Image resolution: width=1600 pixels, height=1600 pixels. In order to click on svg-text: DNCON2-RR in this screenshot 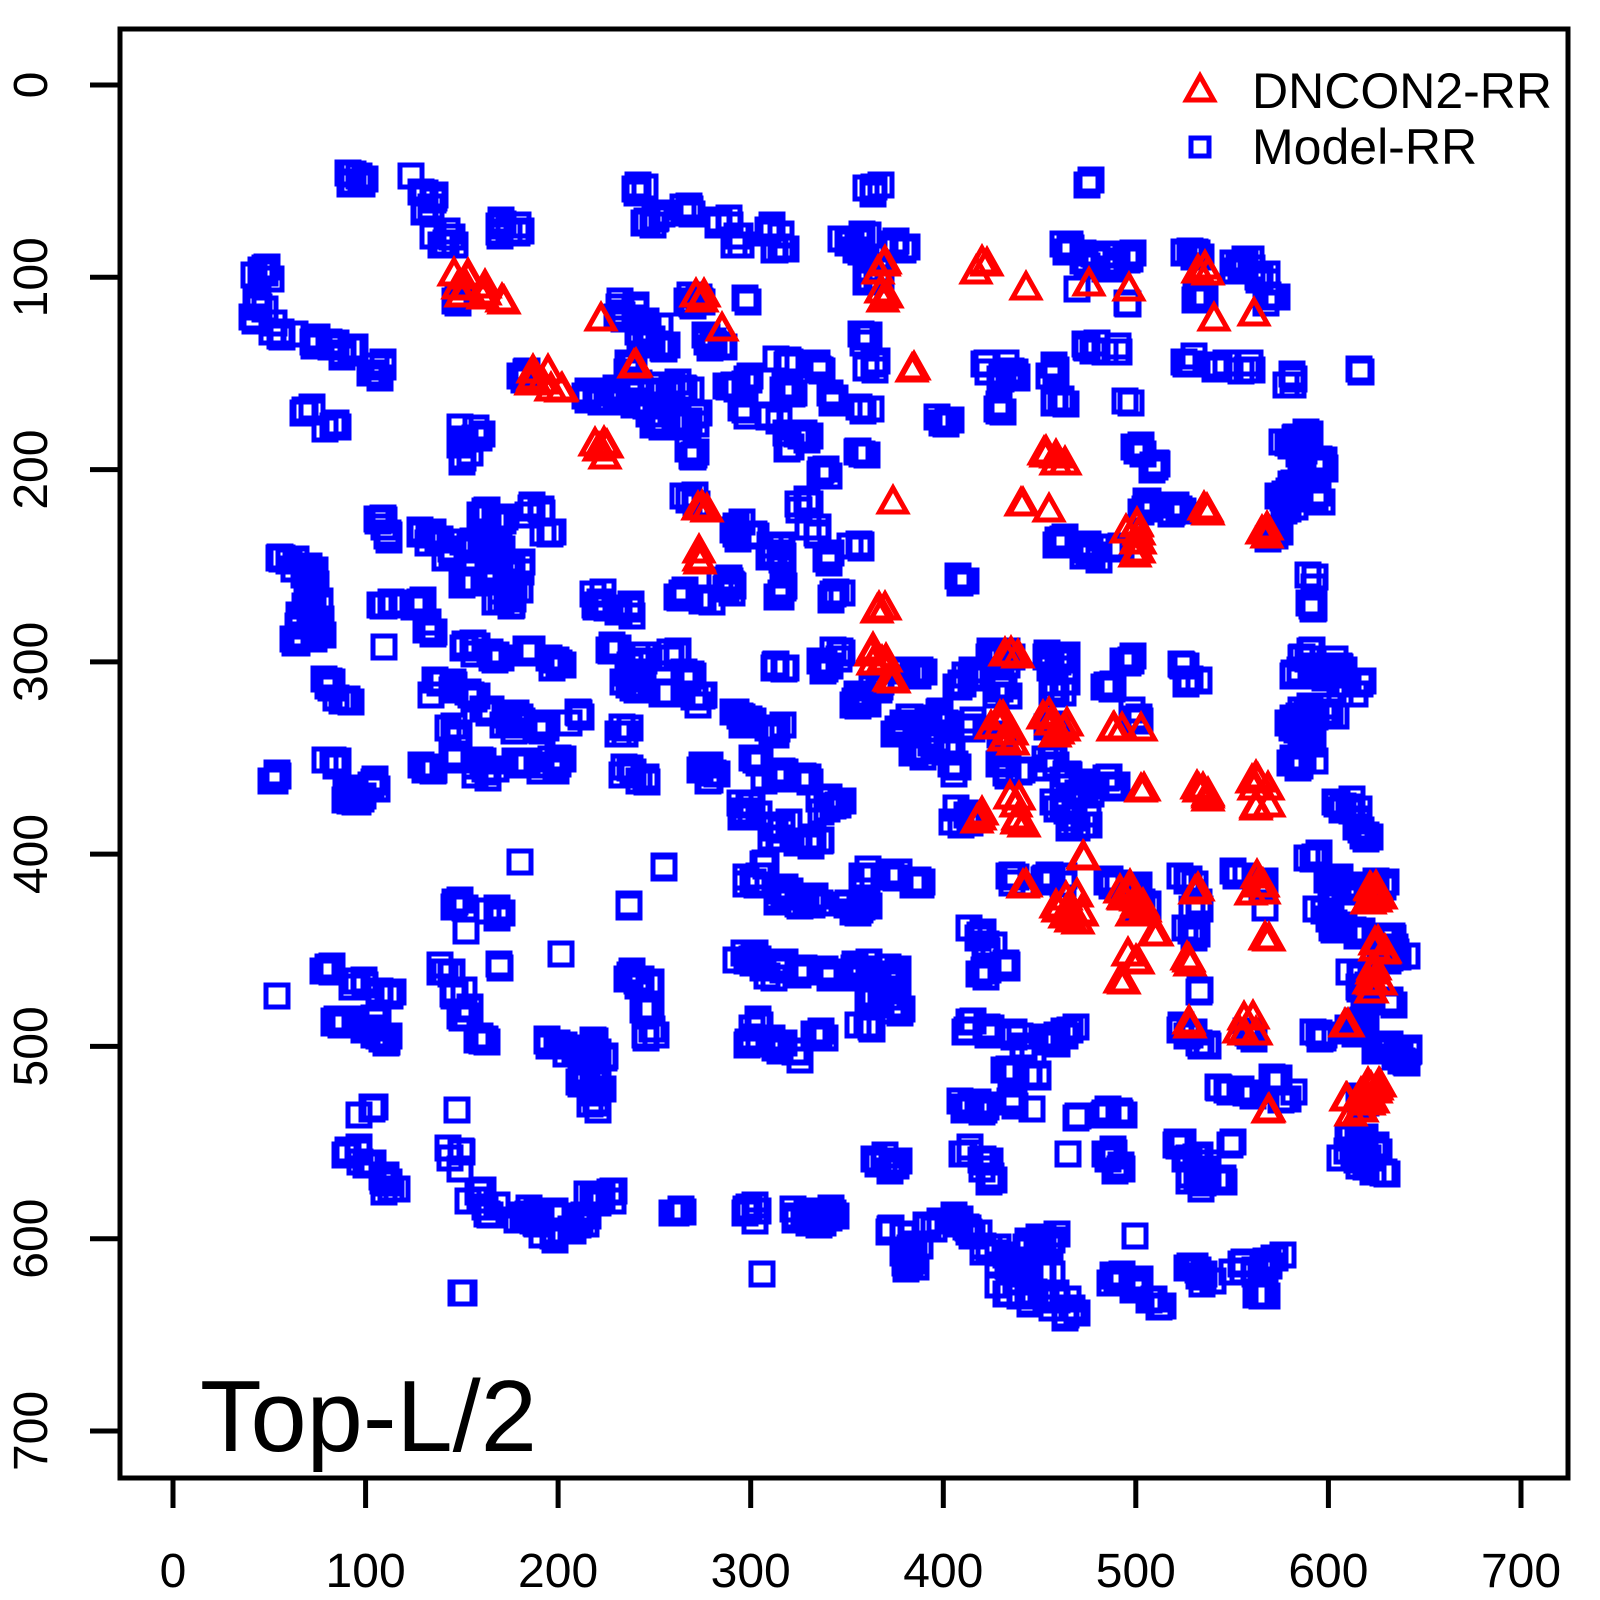, I will do `click(1402, 91)`.